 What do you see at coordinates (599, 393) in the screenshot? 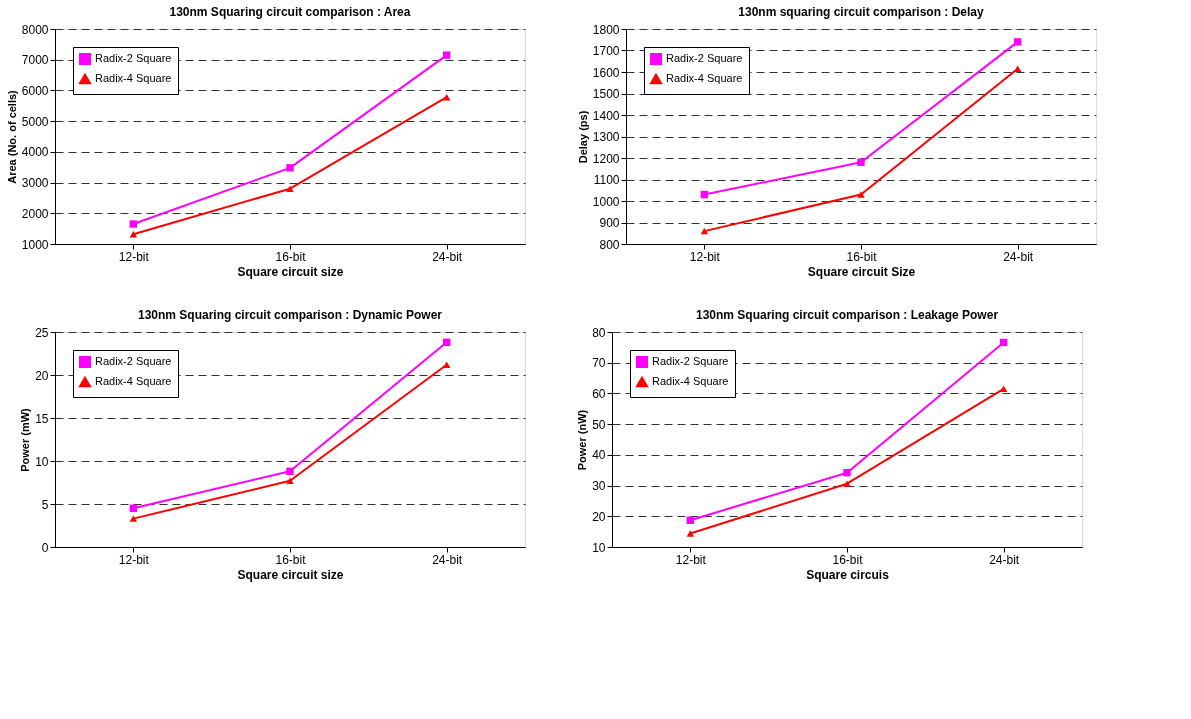
I see `y-tick-label: 60` at bounding box center [599, 393].